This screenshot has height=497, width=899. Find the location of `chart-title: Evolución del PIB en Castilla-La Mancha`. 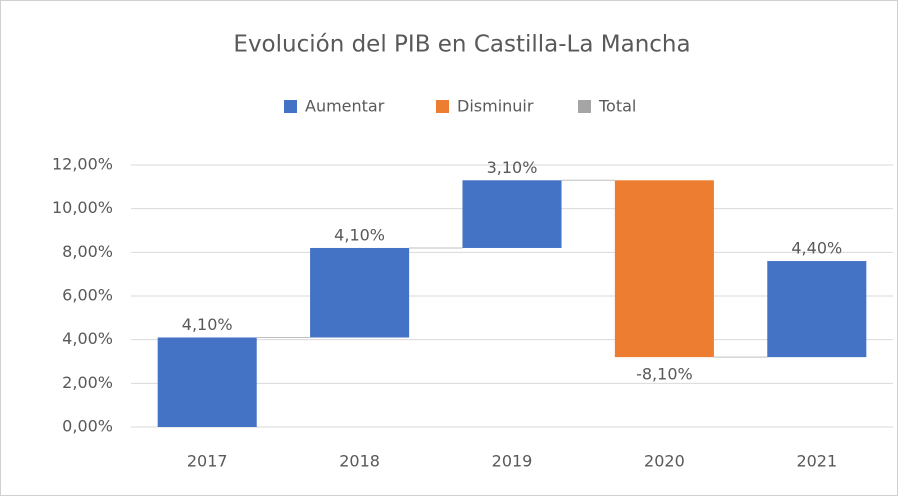

chart-title: Evolución del PIB en Castilla-La Mancha is located at coordinates (461, 45).